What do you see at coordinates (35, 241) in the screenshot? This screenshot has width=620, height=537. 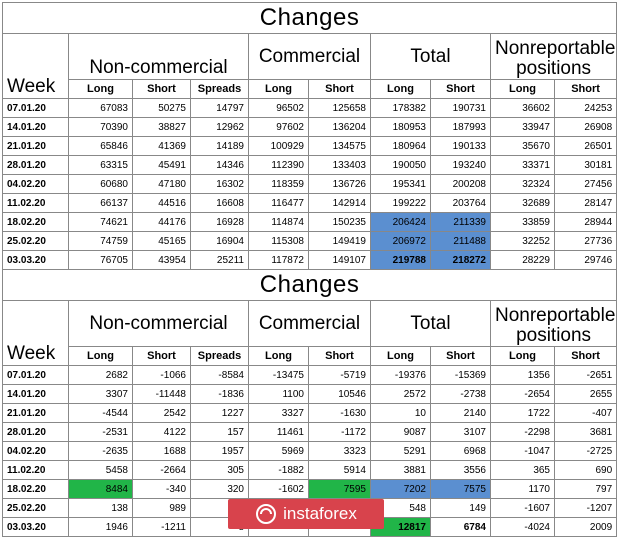 I see `week-cell: 25.02.20` at bounding box center [35, 241].